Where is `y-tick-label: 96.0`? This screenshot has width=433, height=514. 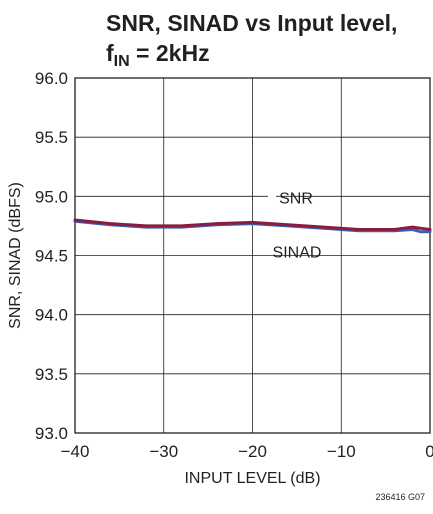 y-tick-label: 96.0 is located at coordinates (51, 78).